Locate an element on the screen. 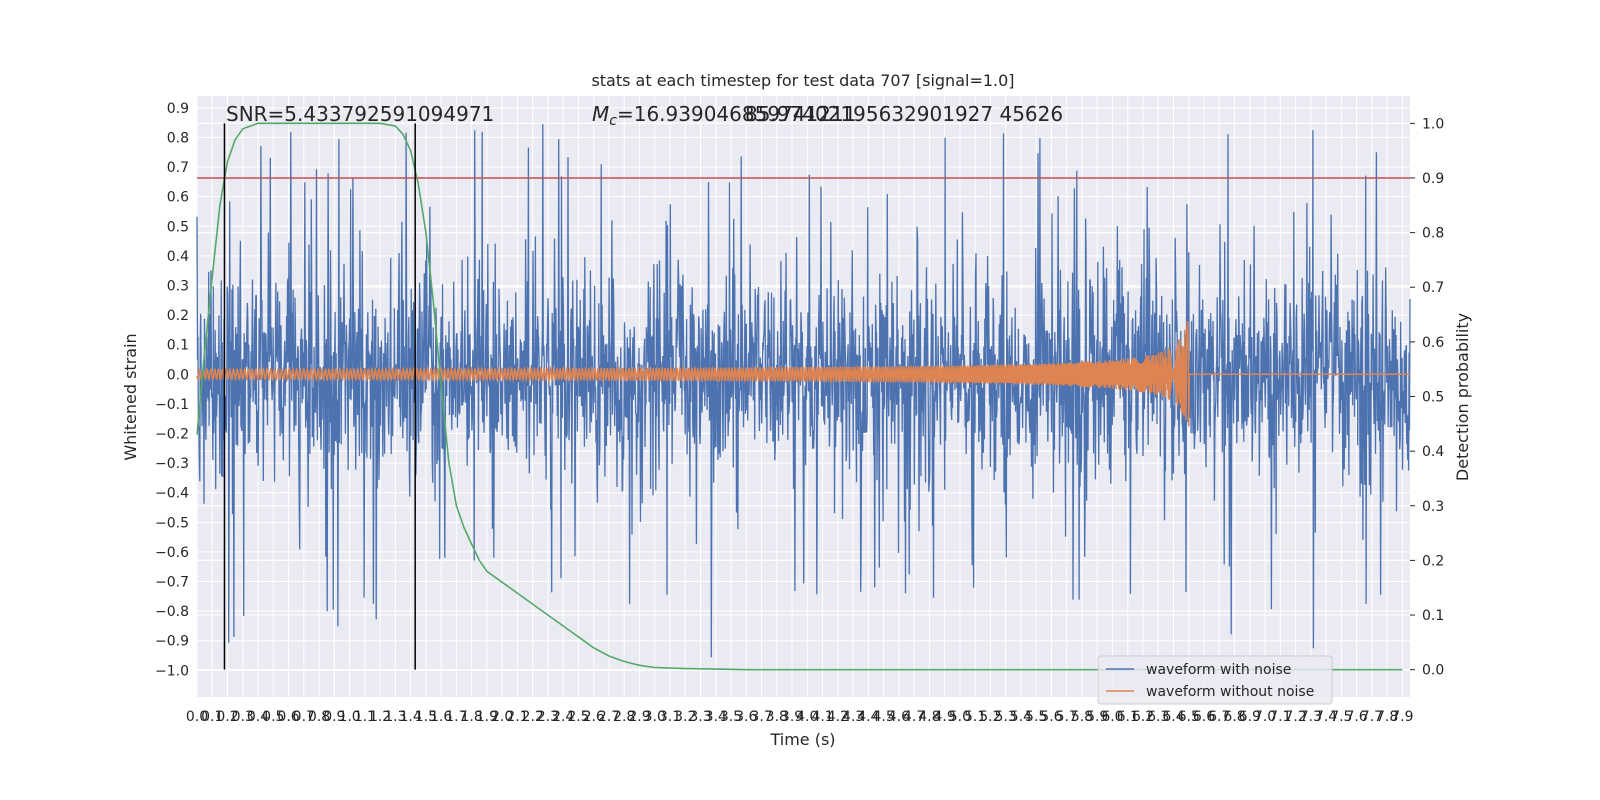  x-tick-label: 7.6 is located at coordinates (1356, 717).